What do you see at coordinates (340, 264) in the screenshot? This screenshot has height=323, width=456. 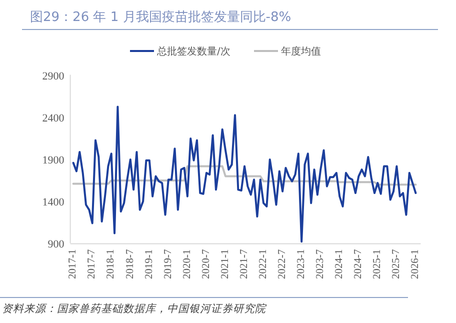 I see `x-tick-label: 2024-1` at bounding box center [340, 264].